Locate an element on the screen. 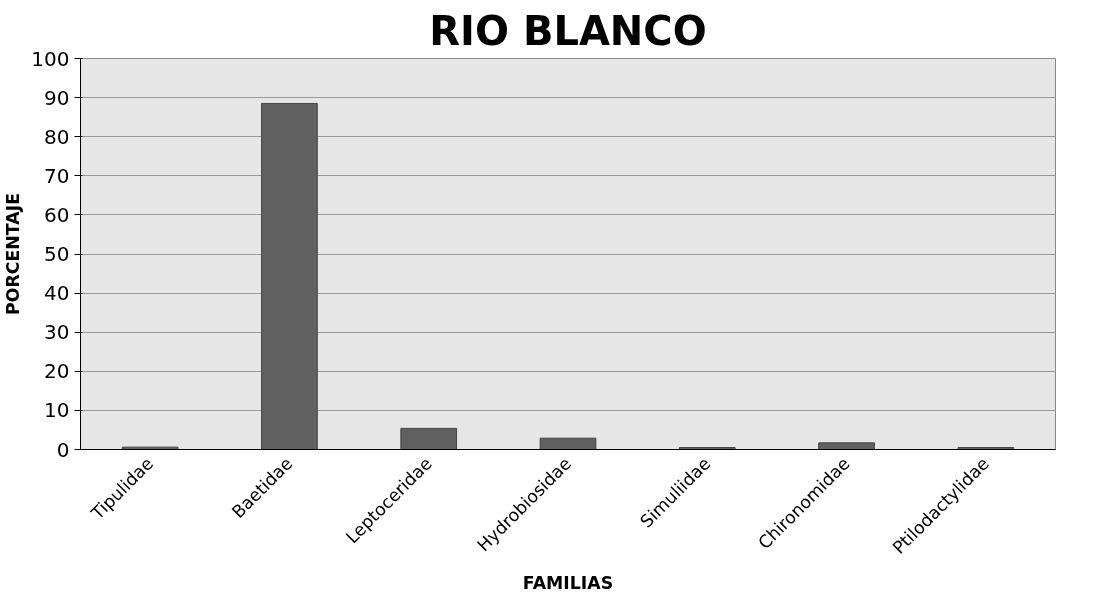 The height and width of the screenshot is (605, 1094). y-tick-label: 60 is located at coordinates (57, 214).